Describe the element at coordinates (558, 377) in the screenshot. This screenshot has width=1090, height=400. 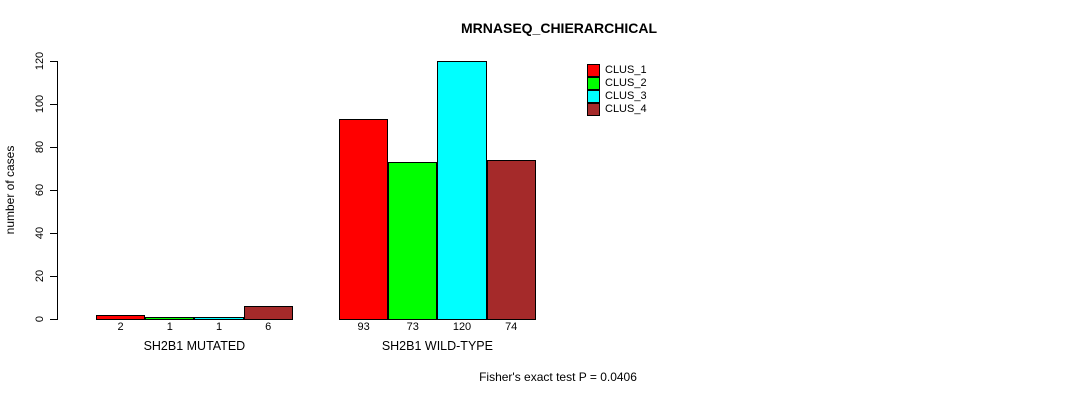
I see `fisher-test-annotation: Fisher's exact test P = 0.0406` at that location.